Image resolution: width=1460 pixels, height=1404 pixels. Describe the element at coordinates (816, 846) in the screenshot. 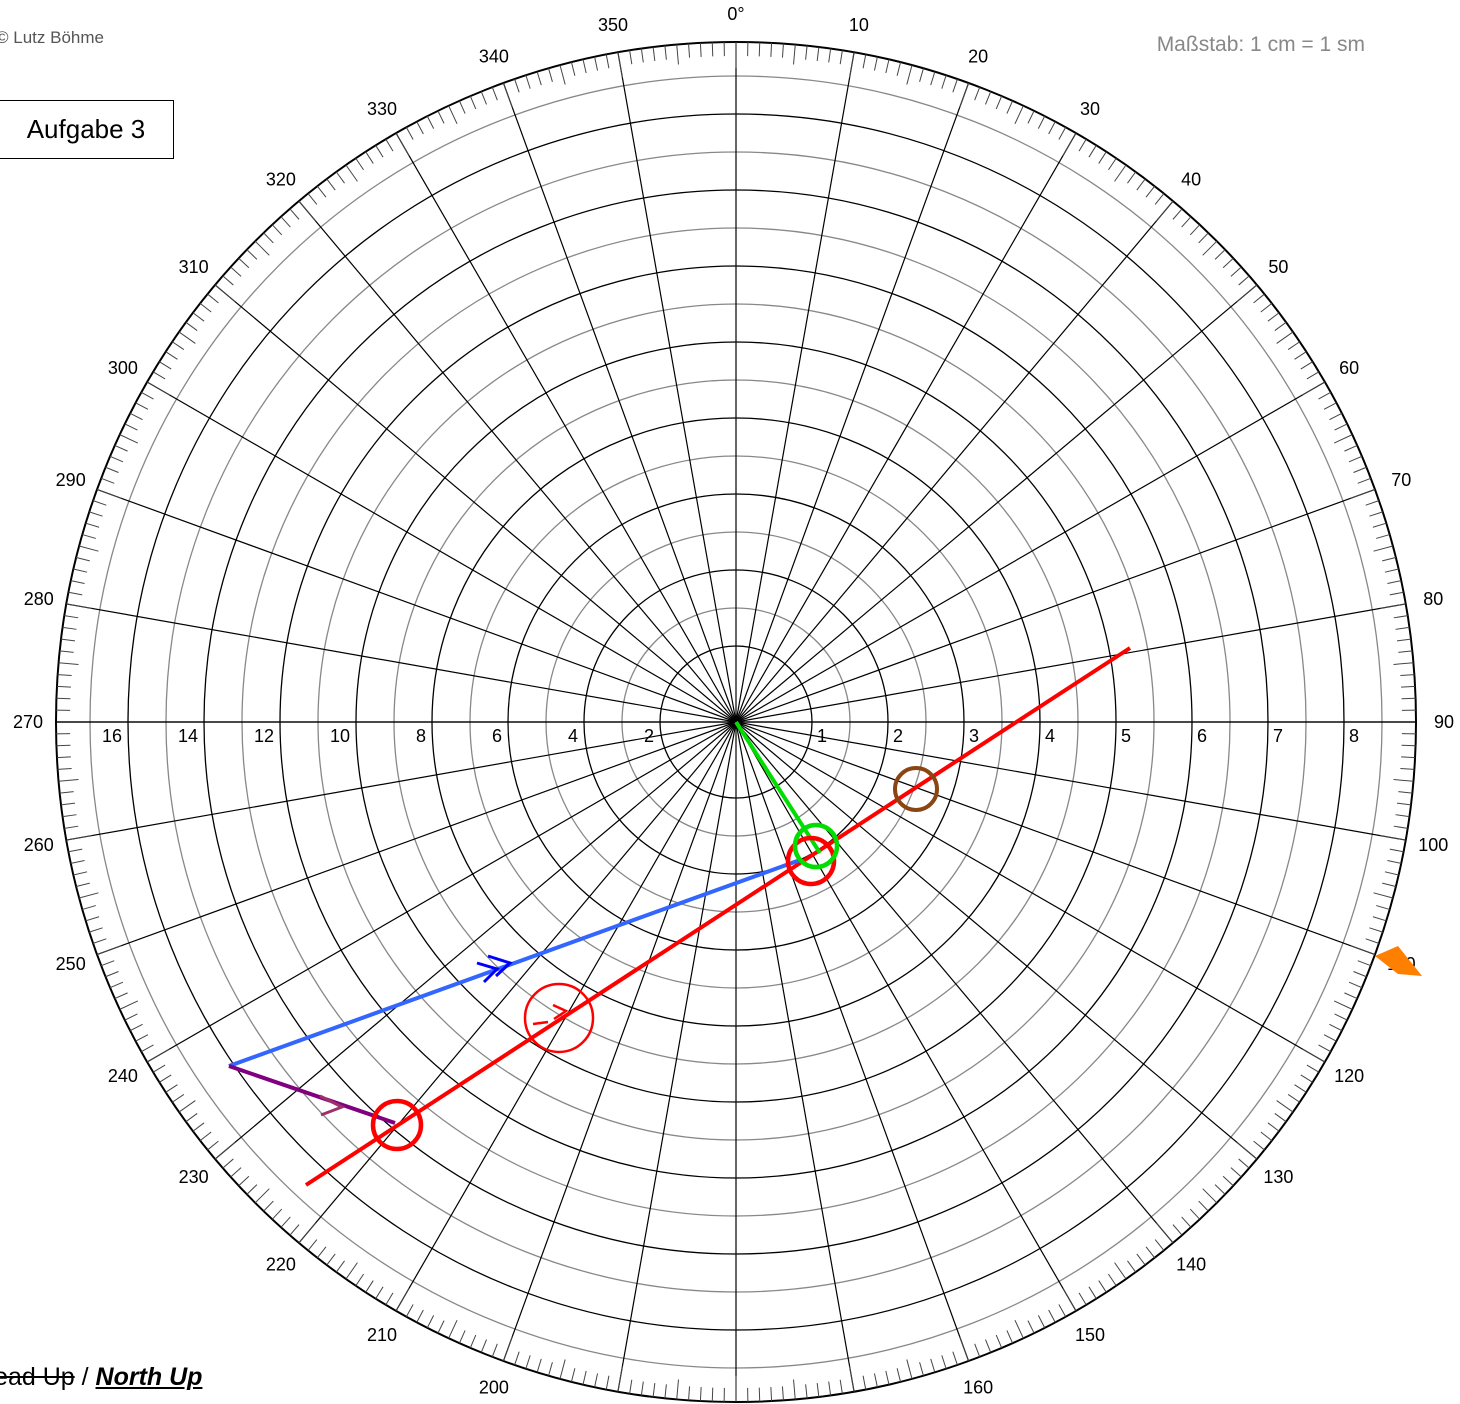

I see `green-circle-marker` at that location.